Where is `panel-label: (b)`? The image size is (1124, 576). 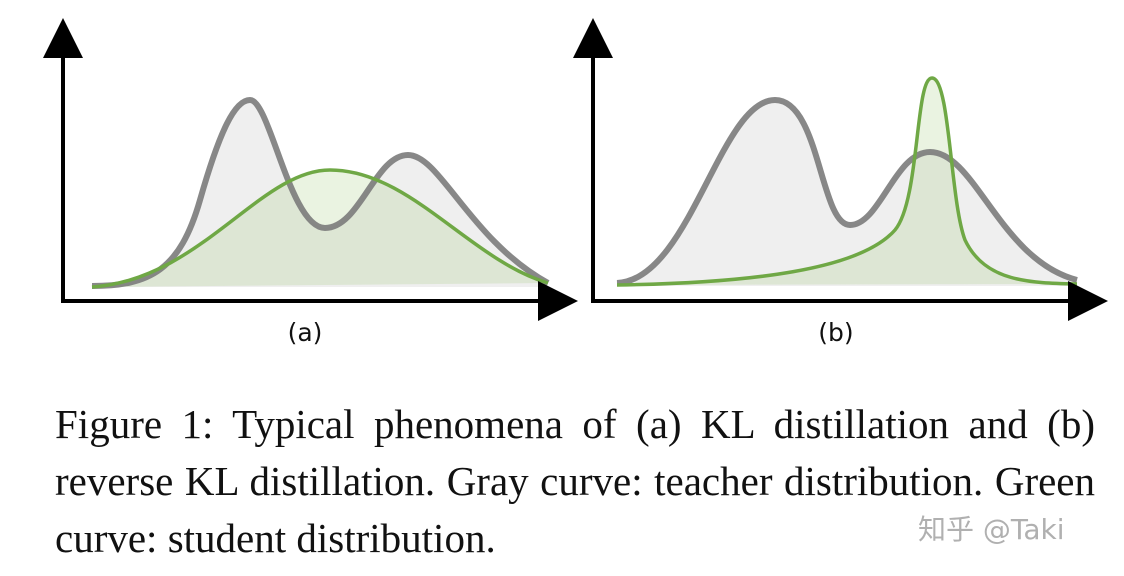
panel-label: (b) is located at coordinates (835, 332).